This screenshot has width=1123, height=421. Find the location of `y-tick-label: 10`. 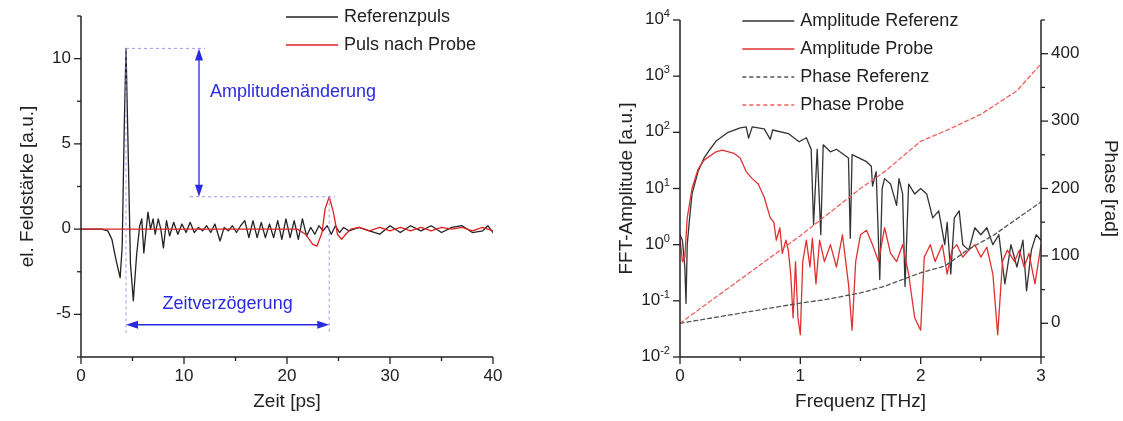

y-tick-label: 10 is located at coordinates (61, 58).